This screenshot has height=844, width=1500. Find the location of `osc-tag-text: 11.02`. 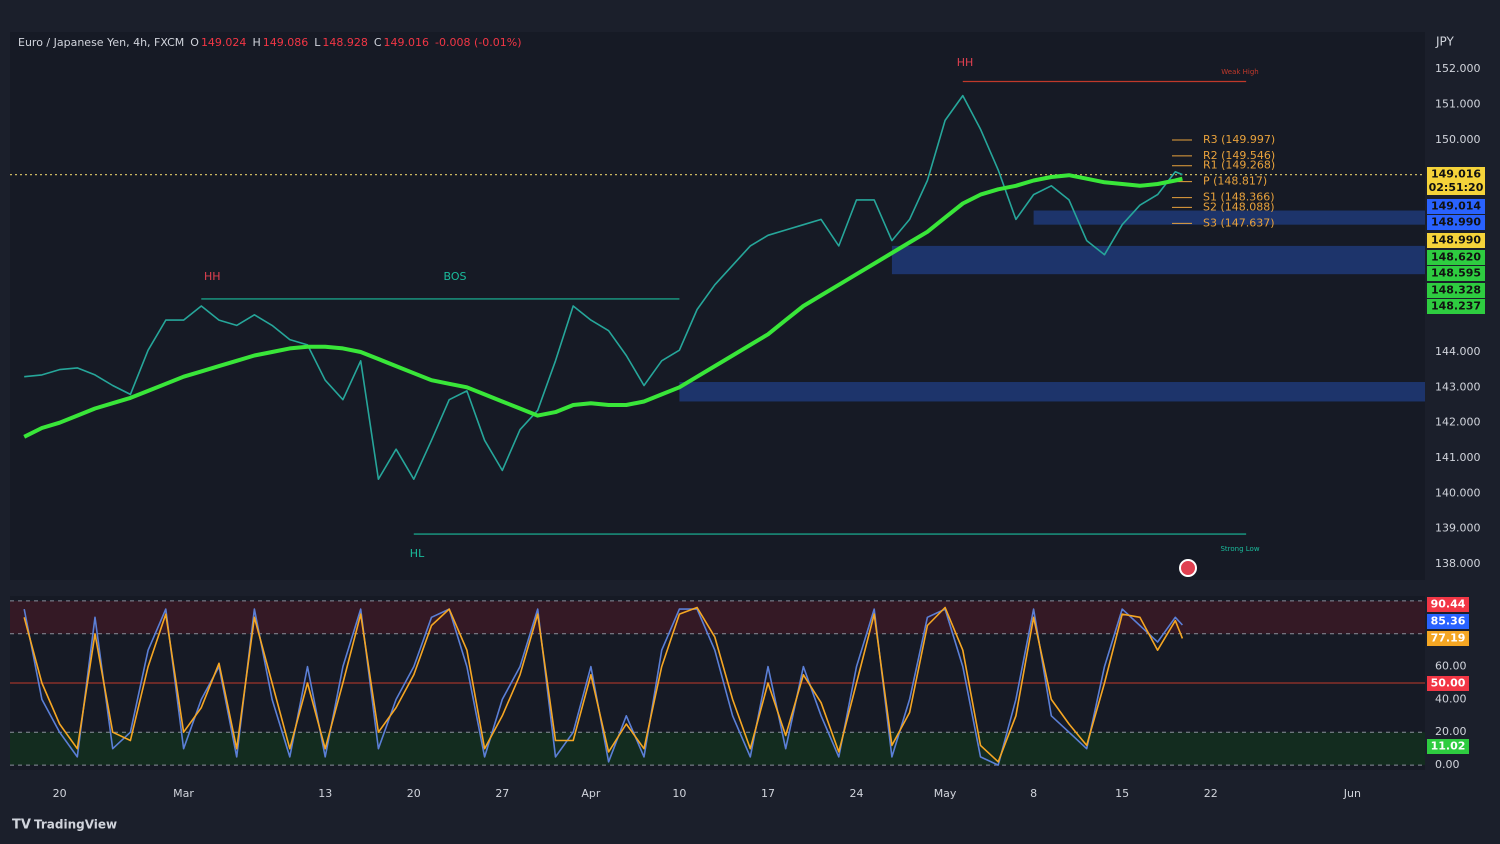

osc-tag-text: 11.02 is located at coordinates (1448, 746).